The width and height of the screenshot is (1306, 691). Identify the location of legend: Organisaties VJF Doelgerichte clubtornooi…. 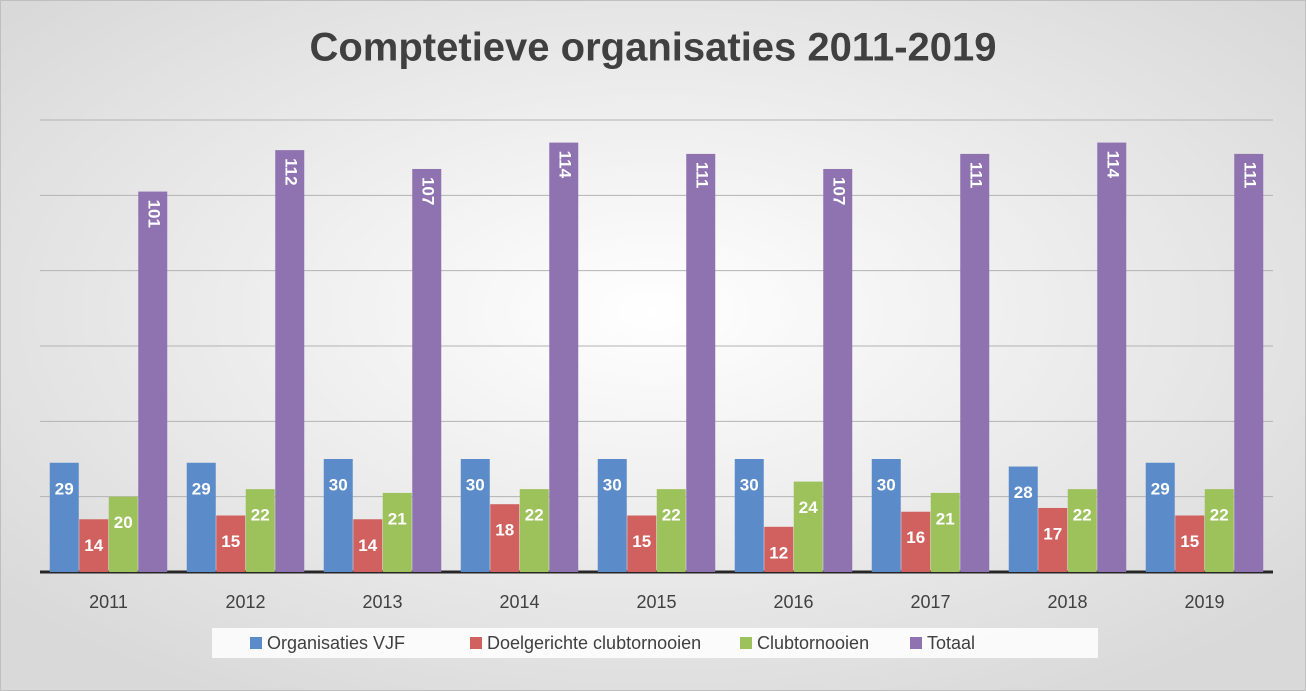
(612, 643).